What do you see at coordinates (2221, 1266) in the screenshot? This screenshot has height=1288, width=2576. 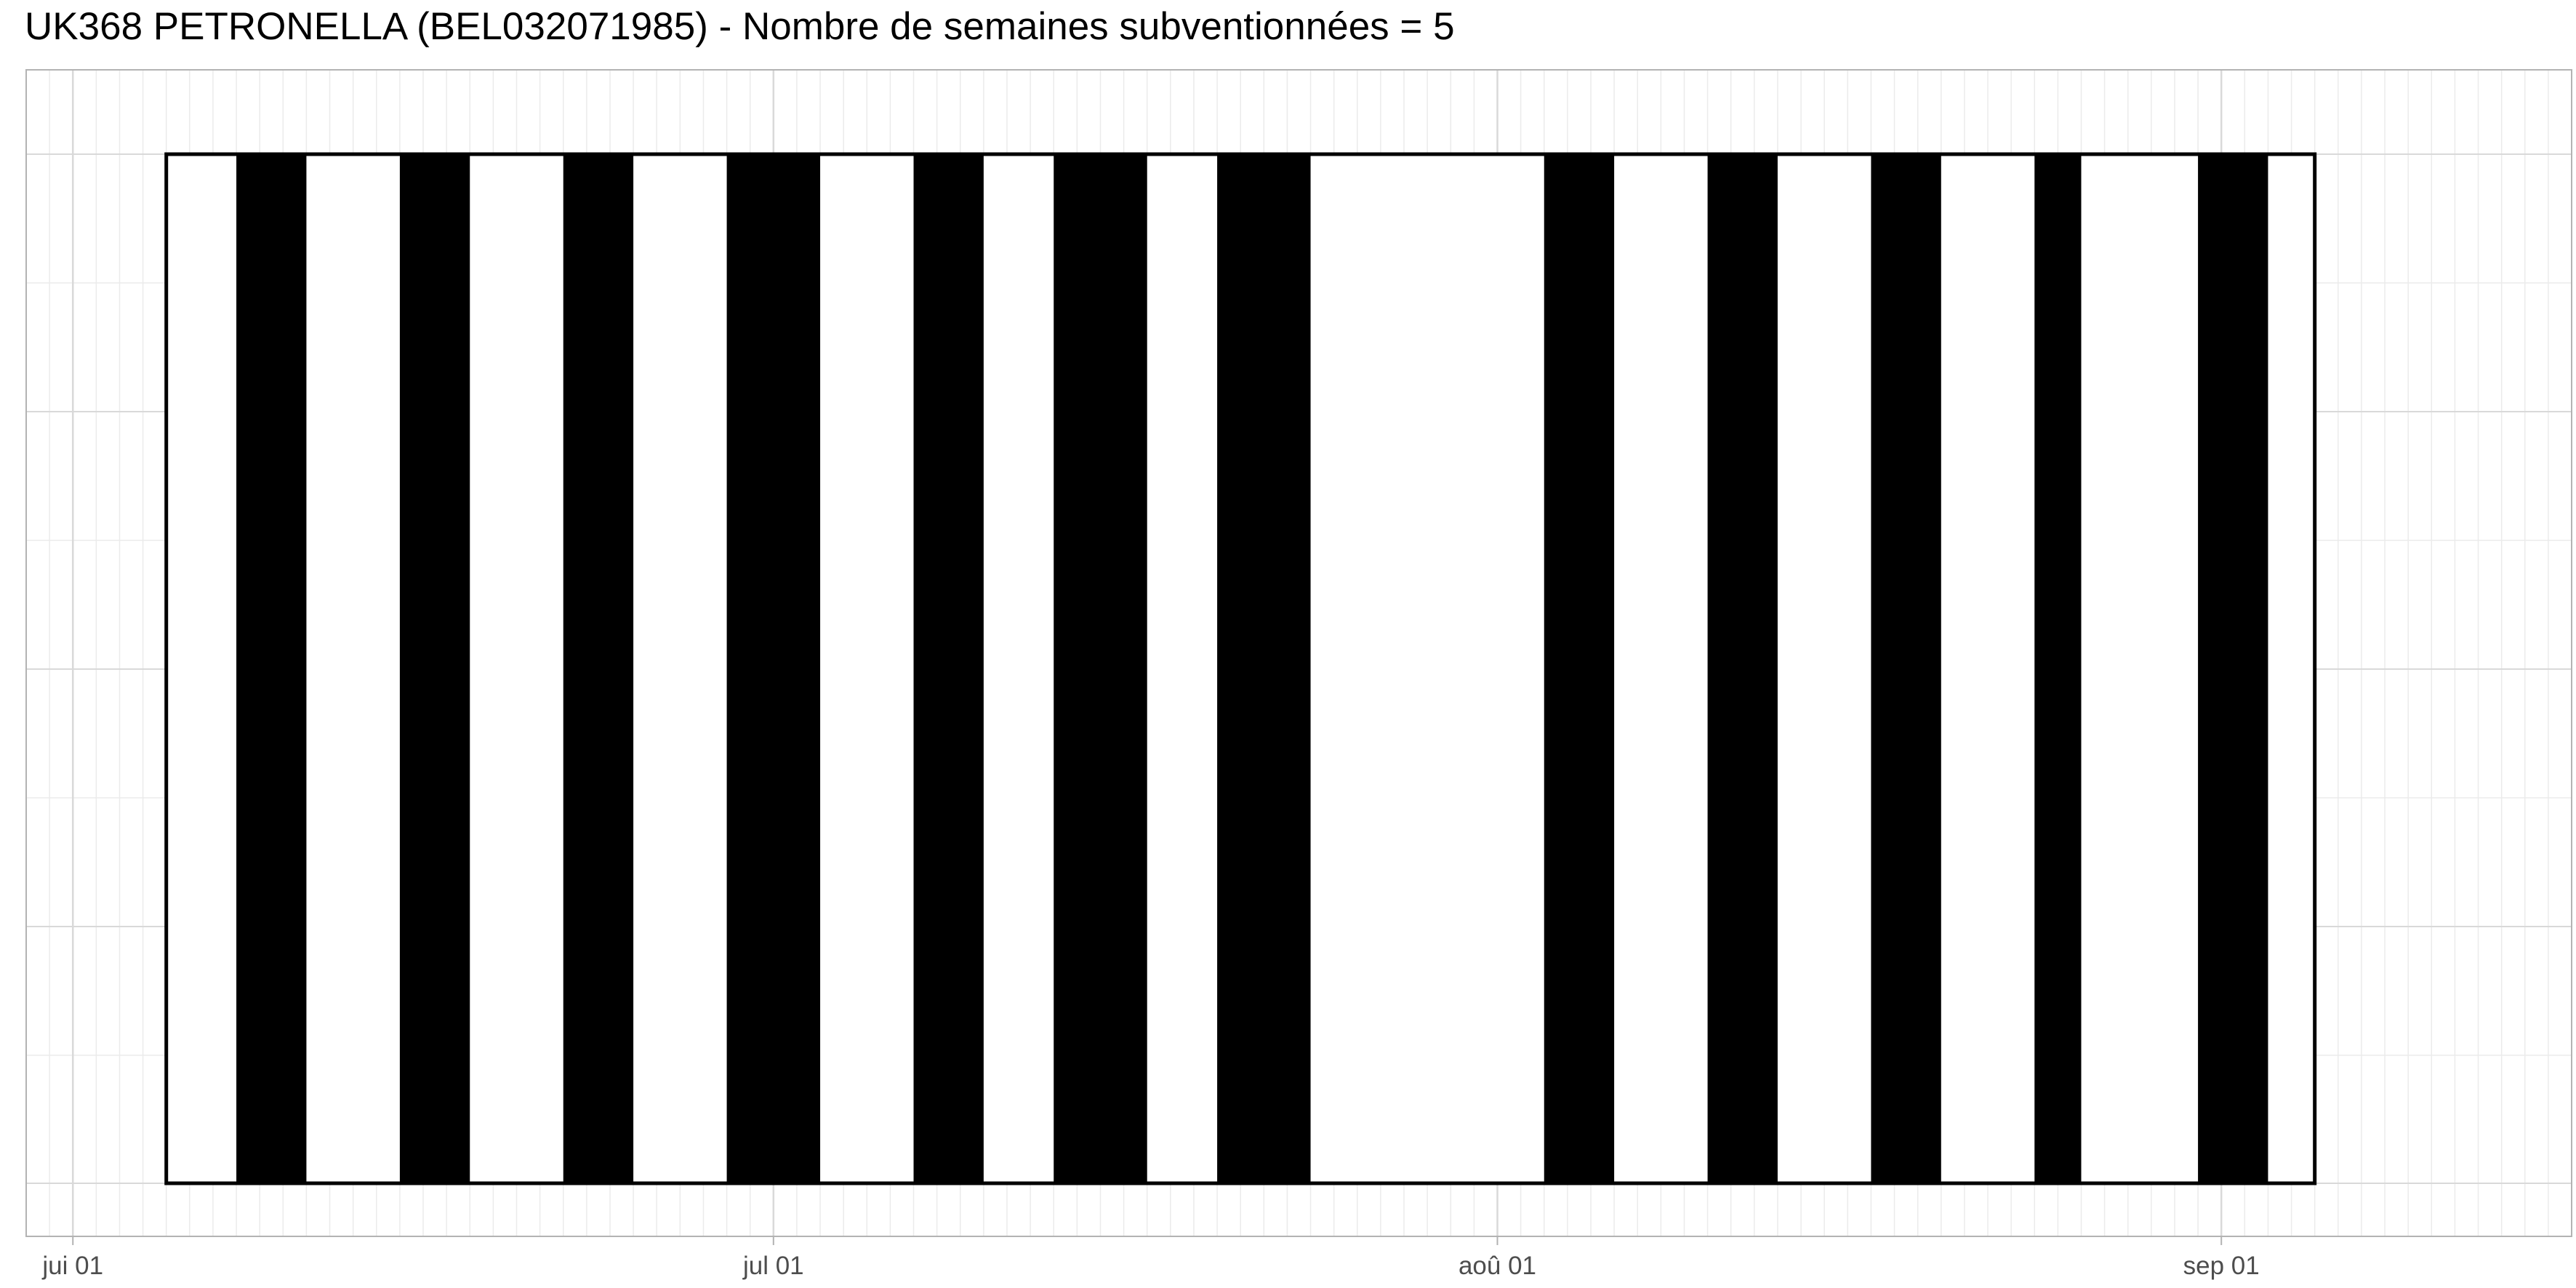 I see `x-tick-label: sep 01` at bounding box center [2221, 1266].